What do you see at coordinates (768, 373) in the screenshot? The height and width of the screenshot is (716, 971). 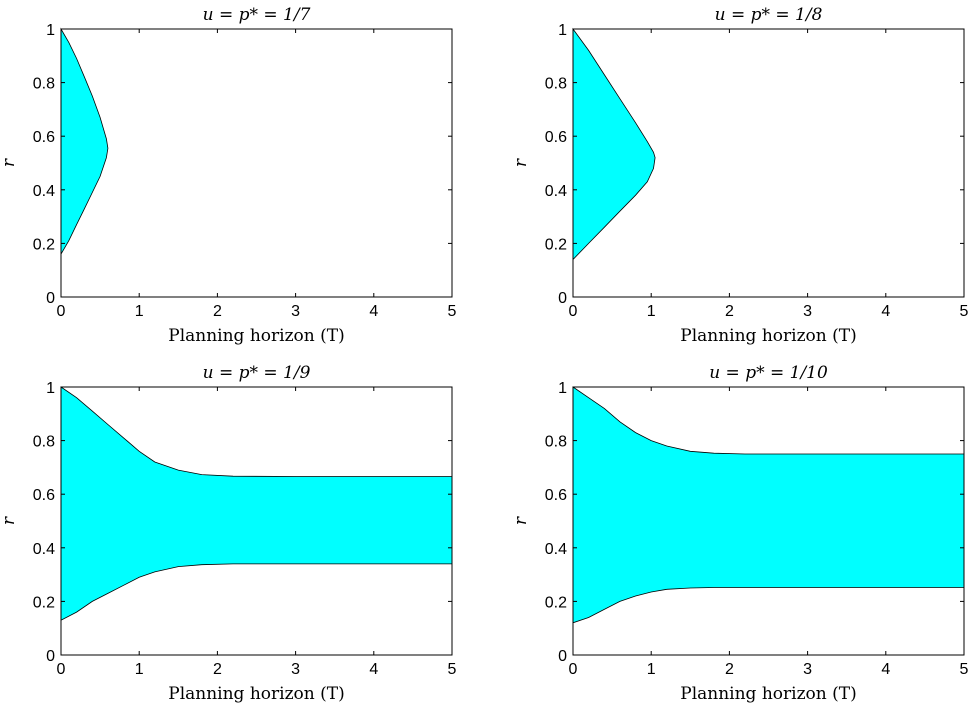 I see `panel-title: u = p* = 1/10` at bounding box center [768, 373].